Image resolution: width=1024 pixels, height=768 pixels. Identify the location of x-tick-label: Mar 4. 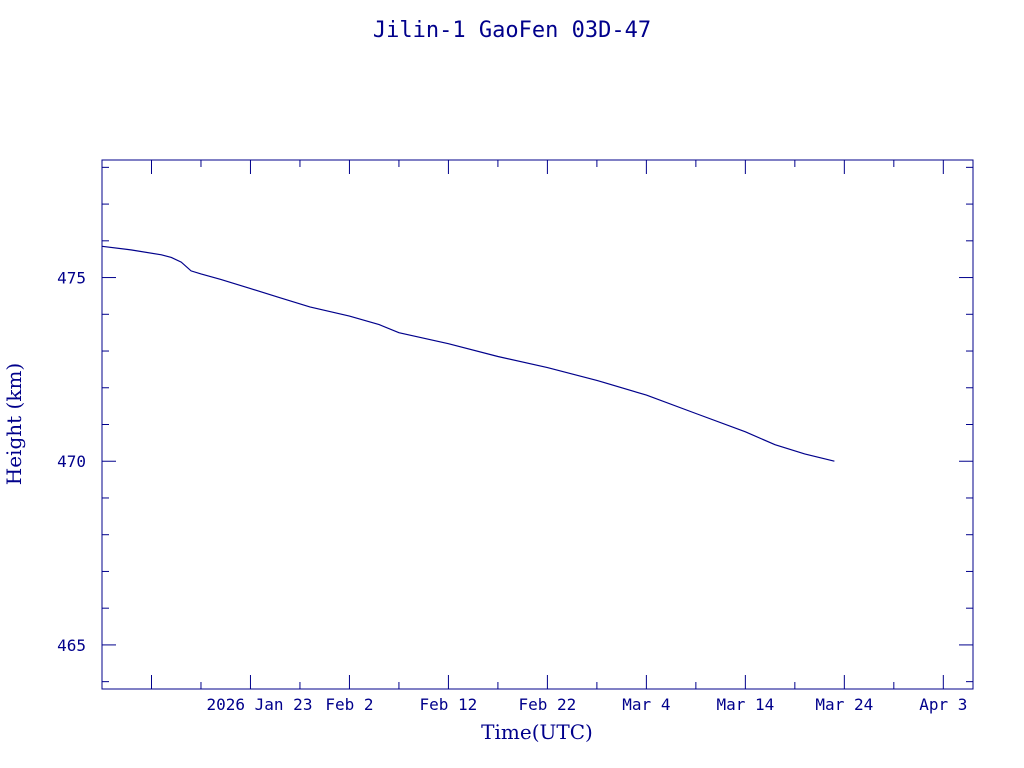
(646, 704).